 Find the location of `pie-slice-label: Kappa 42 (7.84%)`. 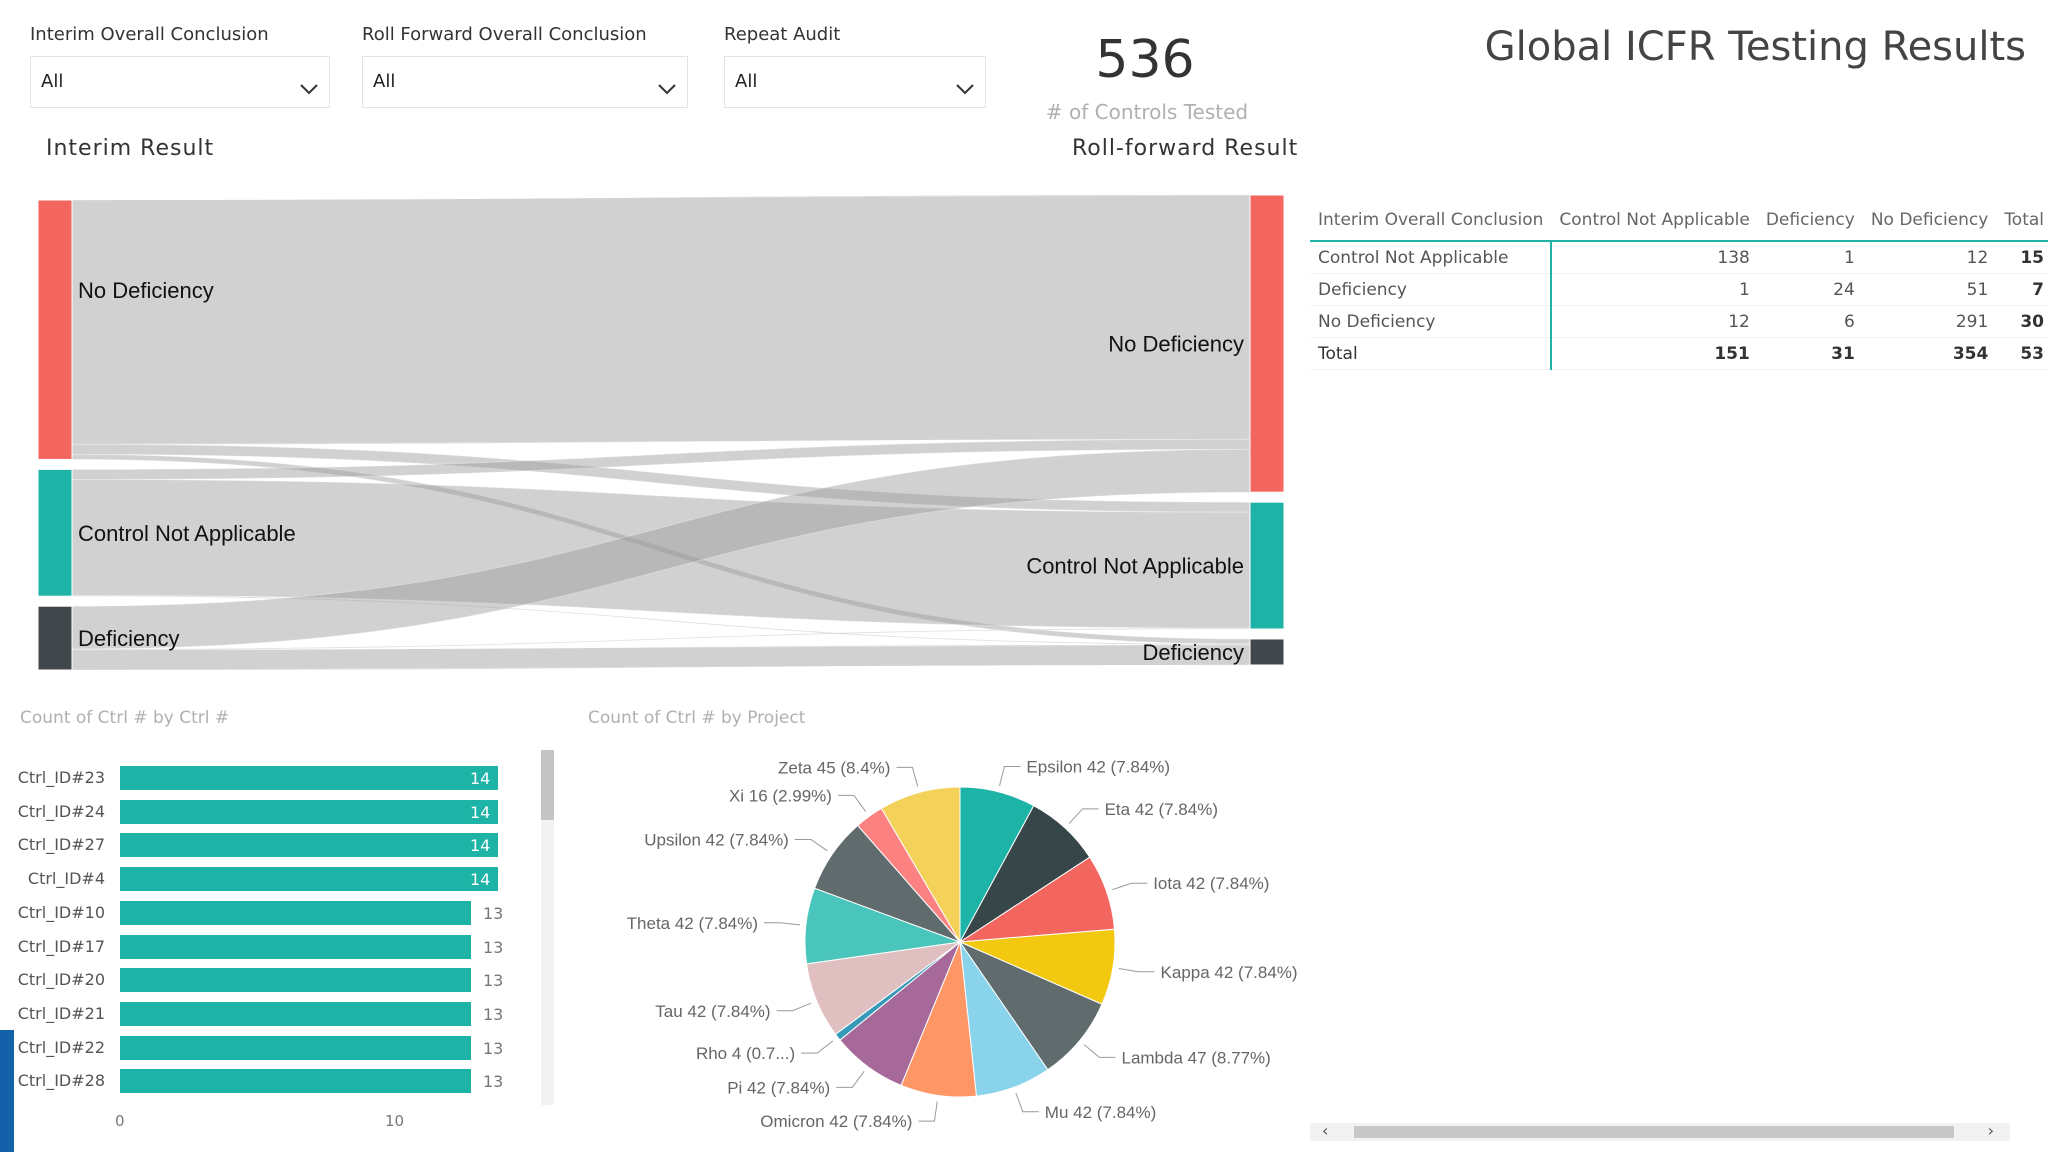

pie-slice-label: Kappa 42 (7.84%) is located at coordinates (1229, 972).